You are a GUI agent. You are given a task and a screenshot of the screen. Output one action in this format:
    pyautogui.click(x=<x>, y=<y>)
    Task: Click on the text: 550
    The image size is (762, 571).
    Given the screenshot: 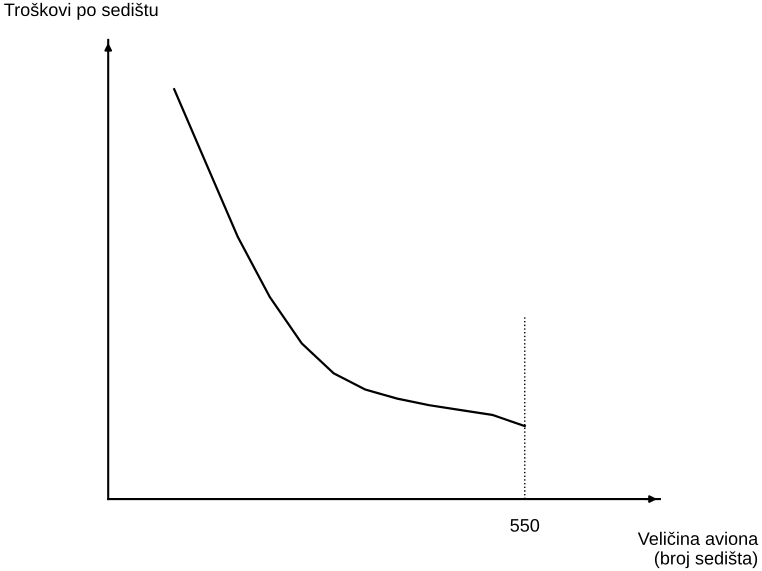 What is the action you would take?
    pyautogui.click(x=525, y=525)
    